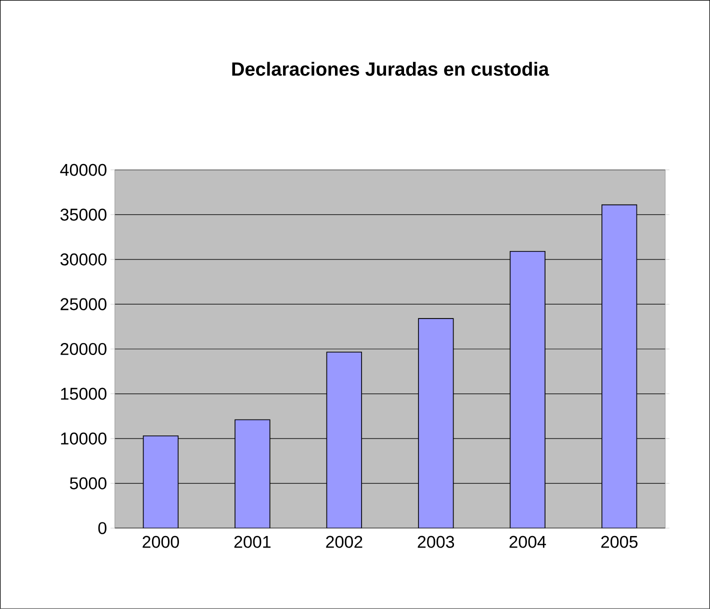 The image size is (710, 609). I want to click on y-tick-label: 35000, so click(83, 214).